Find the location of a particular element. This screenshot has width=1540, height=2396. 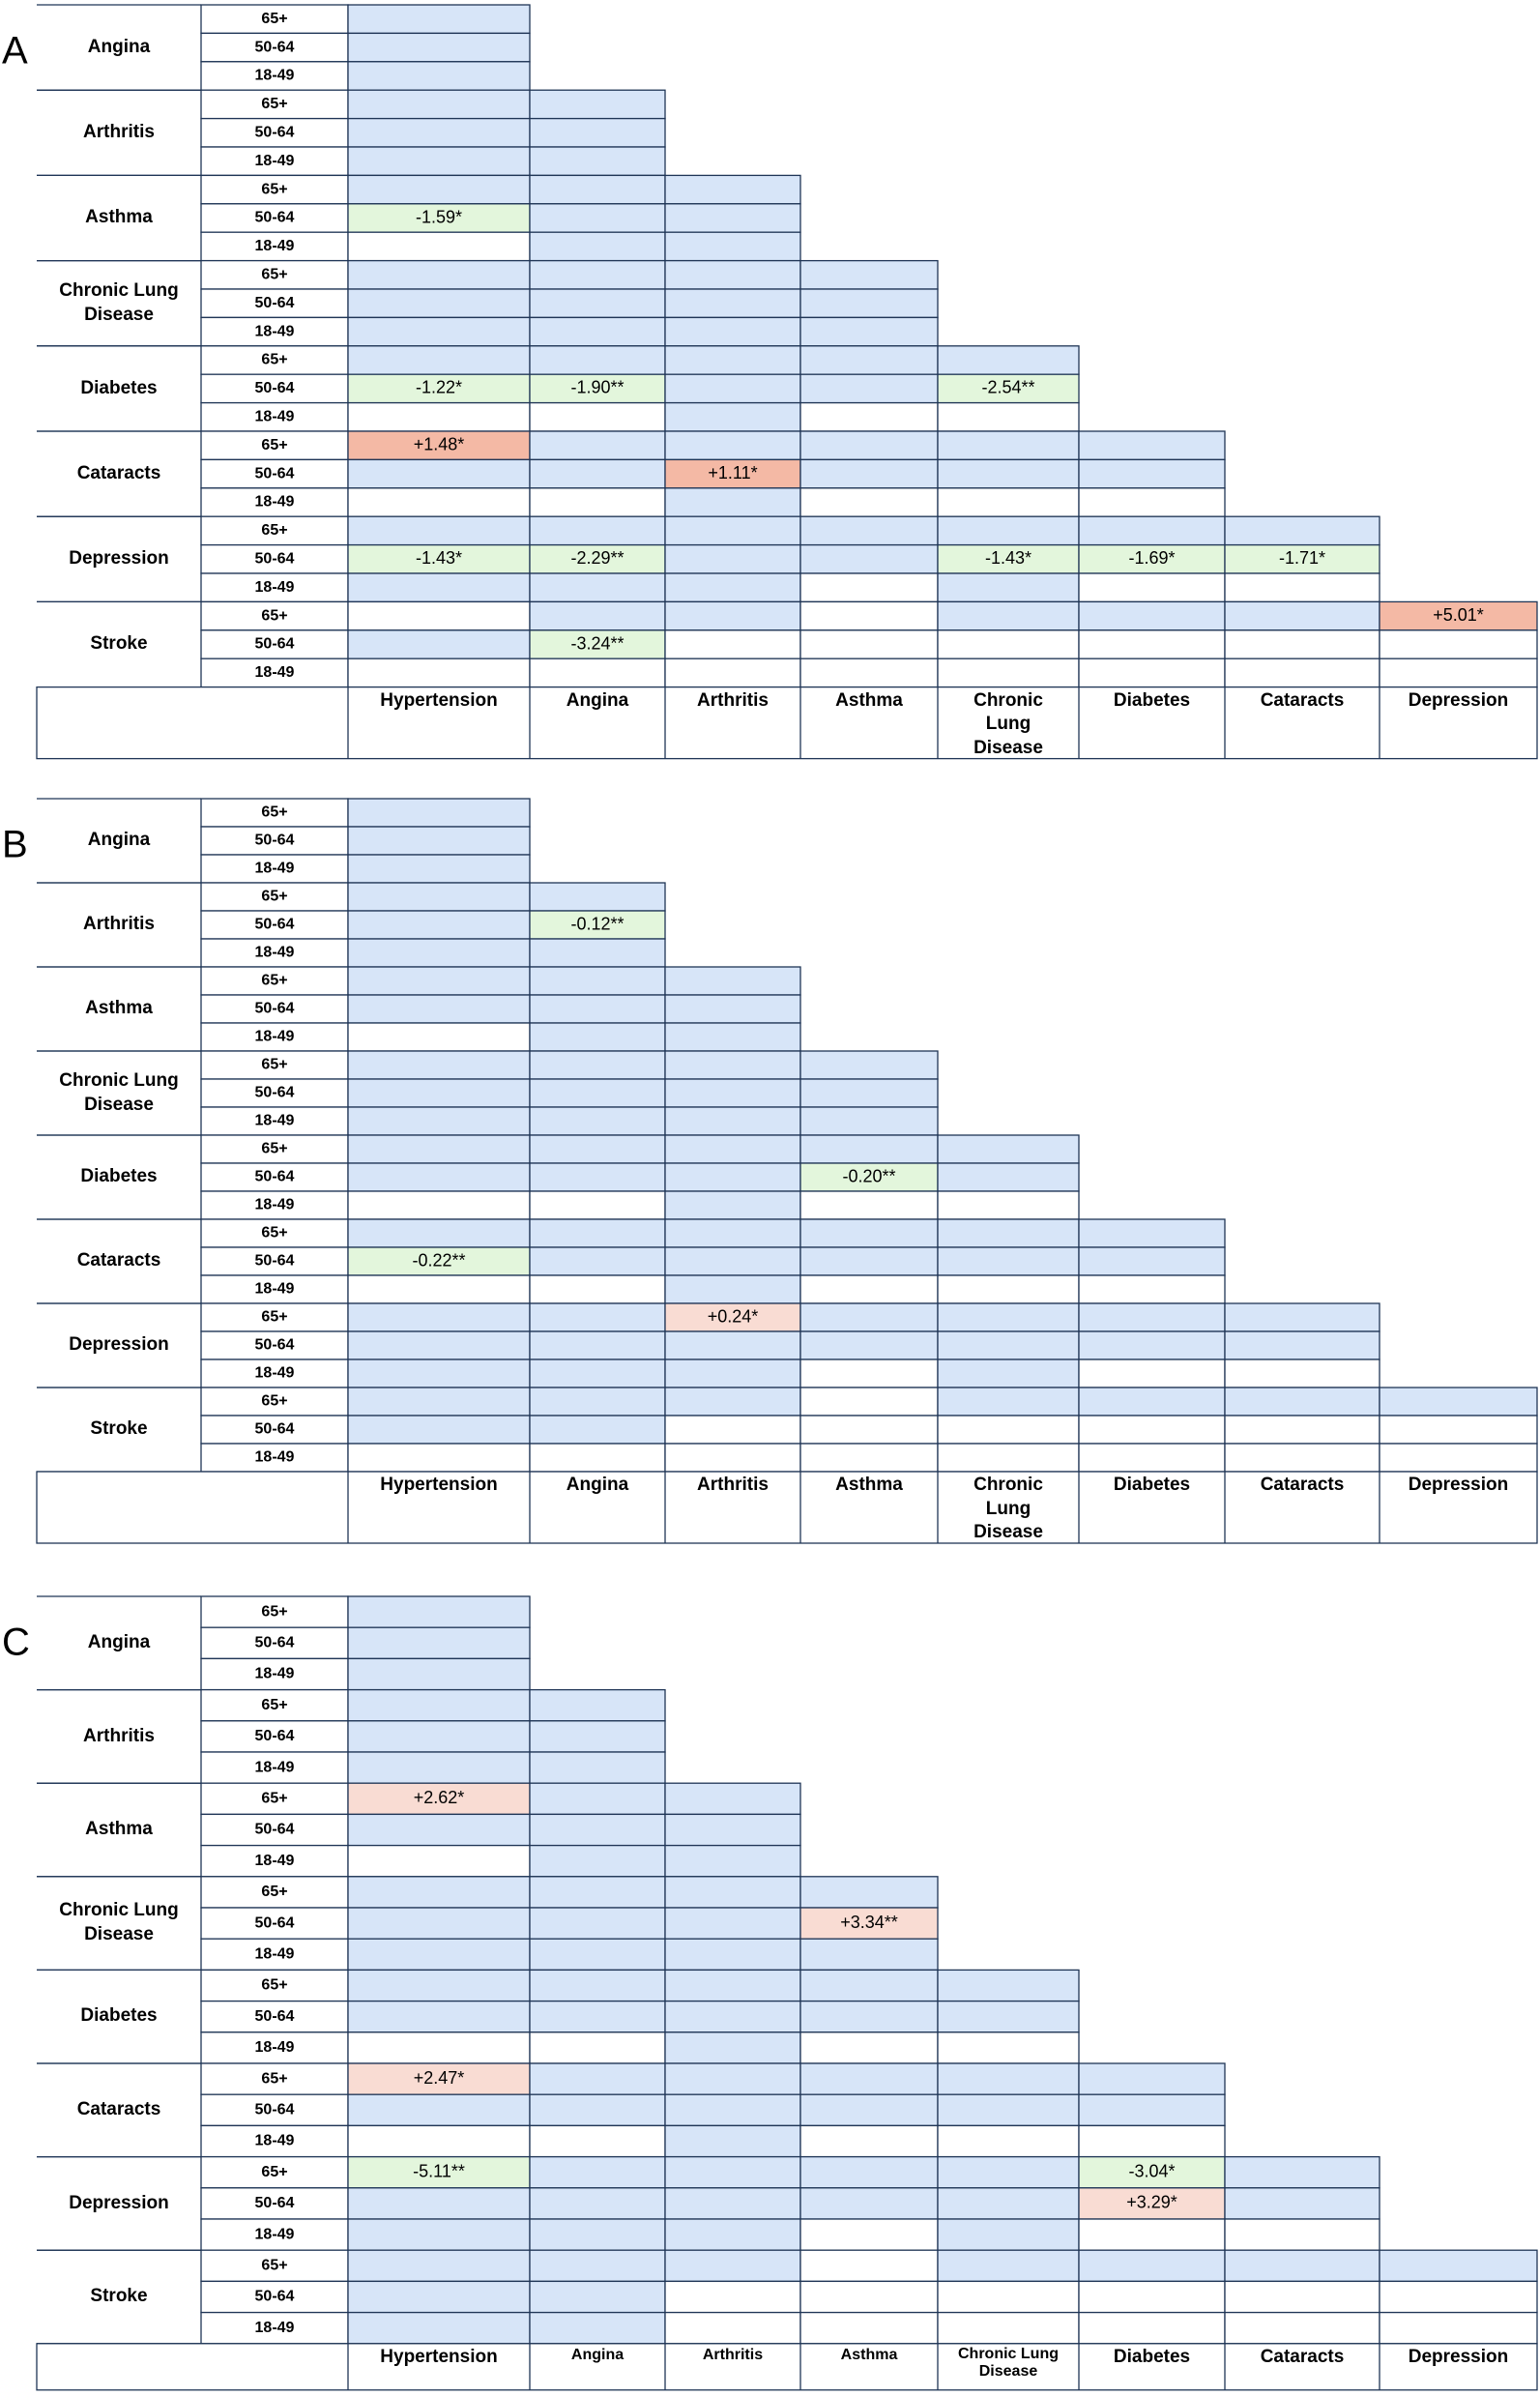

column-label-box: Angina is located at coordinates (597, 2355).